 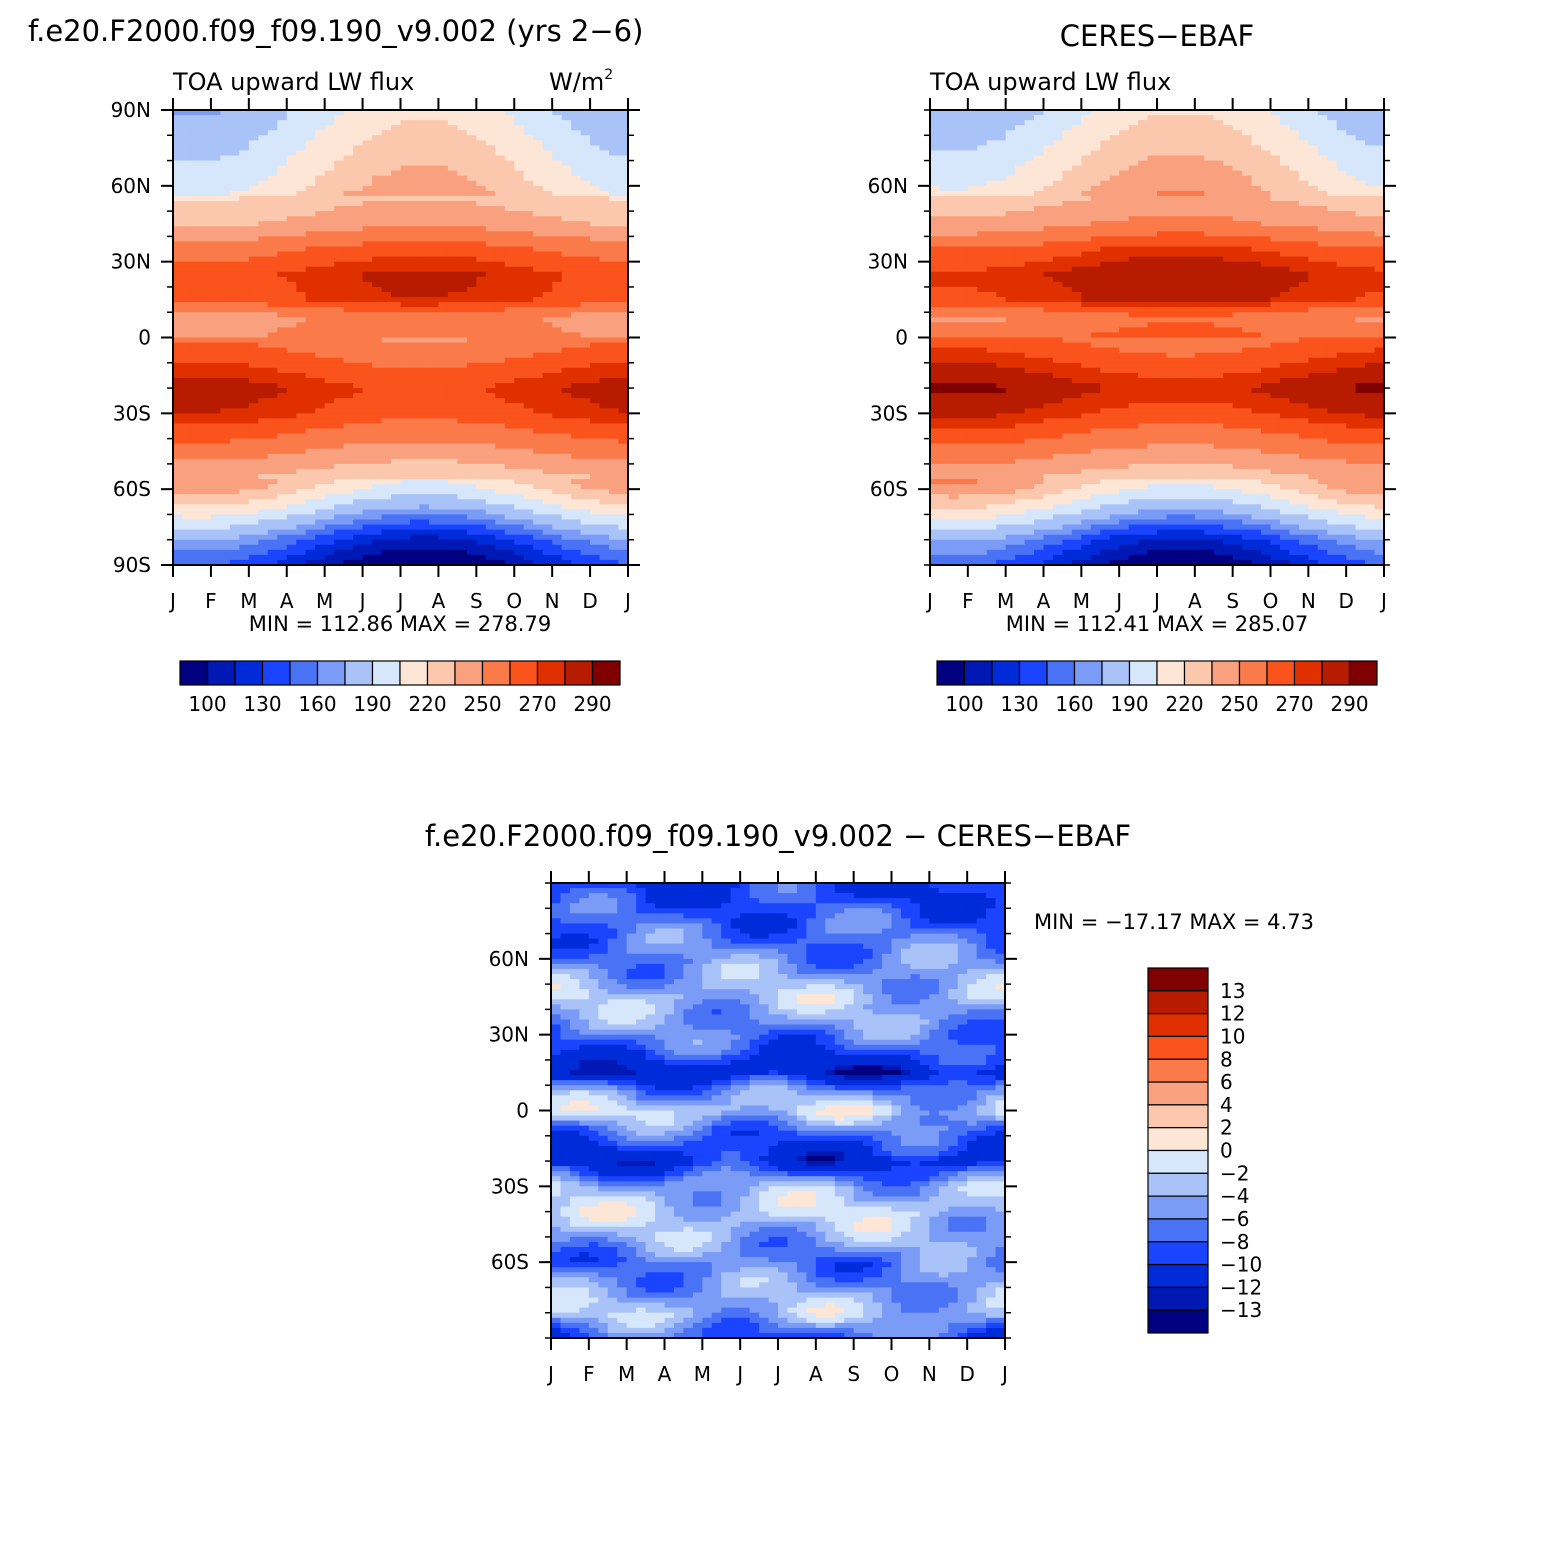 What do you see at coordinates (132, 489) in the screenshot?
I see `model-y-tick-label: 60S` at bounding box center [132, 489].